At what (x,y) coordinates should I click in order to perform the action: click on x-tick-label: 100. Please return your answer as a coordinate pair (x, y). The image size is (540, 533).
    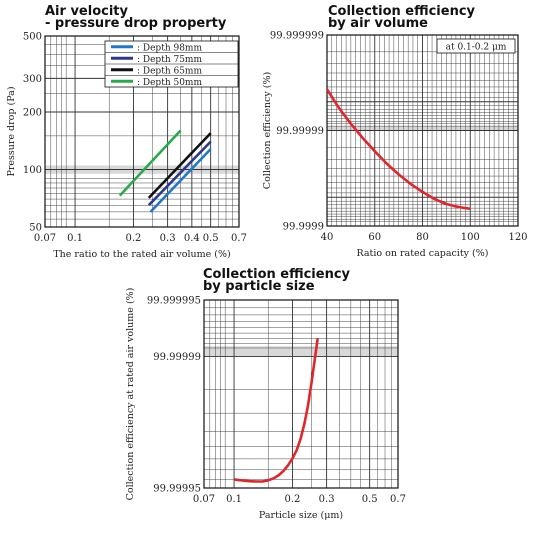
    Looking at the image, I should click on (470, 237).